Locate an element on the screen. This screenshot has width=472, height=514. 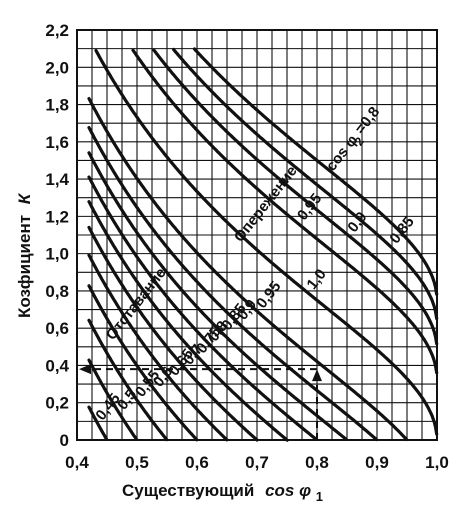
curve-lagging-0.65 is located at coordinates (158, 347).